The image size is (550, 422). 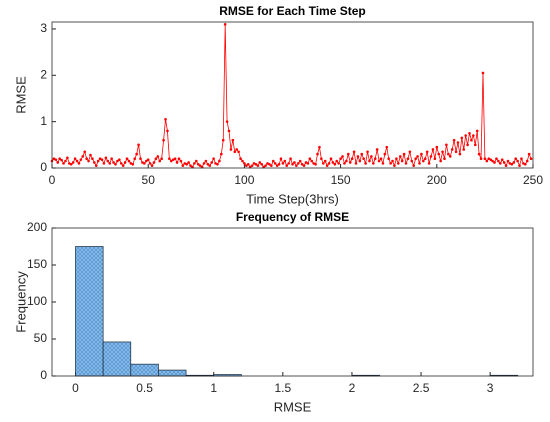 I want to click on x-tick-label: 150, so click(x=341, y=180).